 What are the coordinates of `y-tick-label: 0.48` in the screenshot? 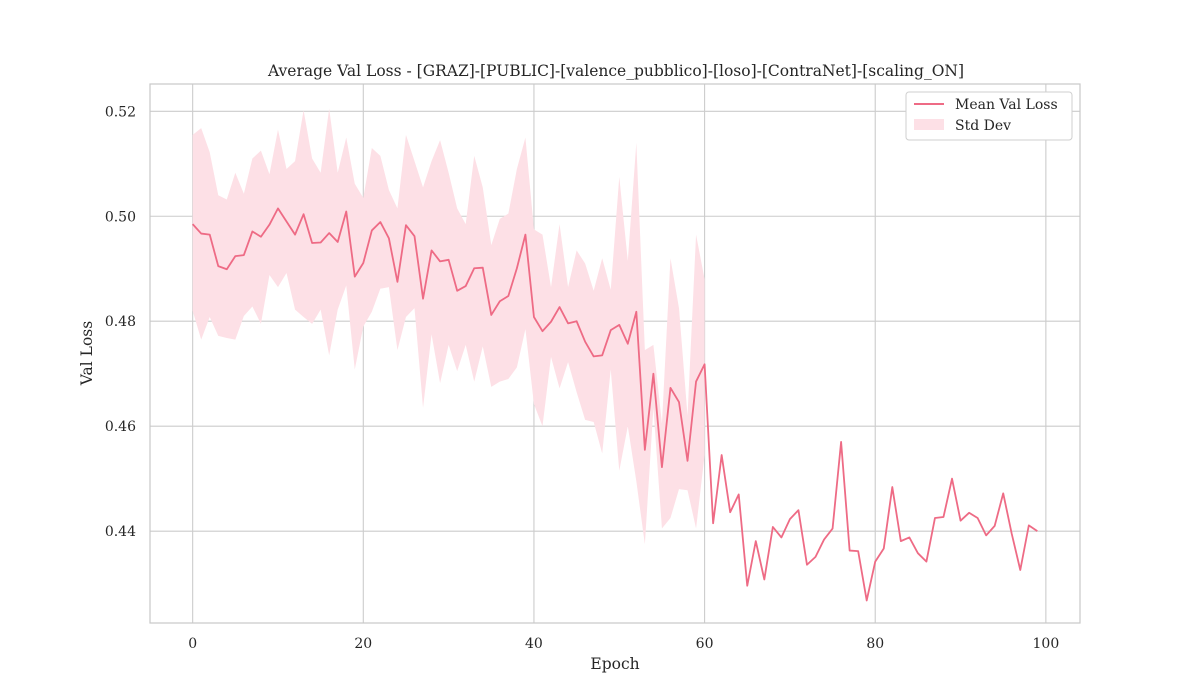 It's located at (120, 322).